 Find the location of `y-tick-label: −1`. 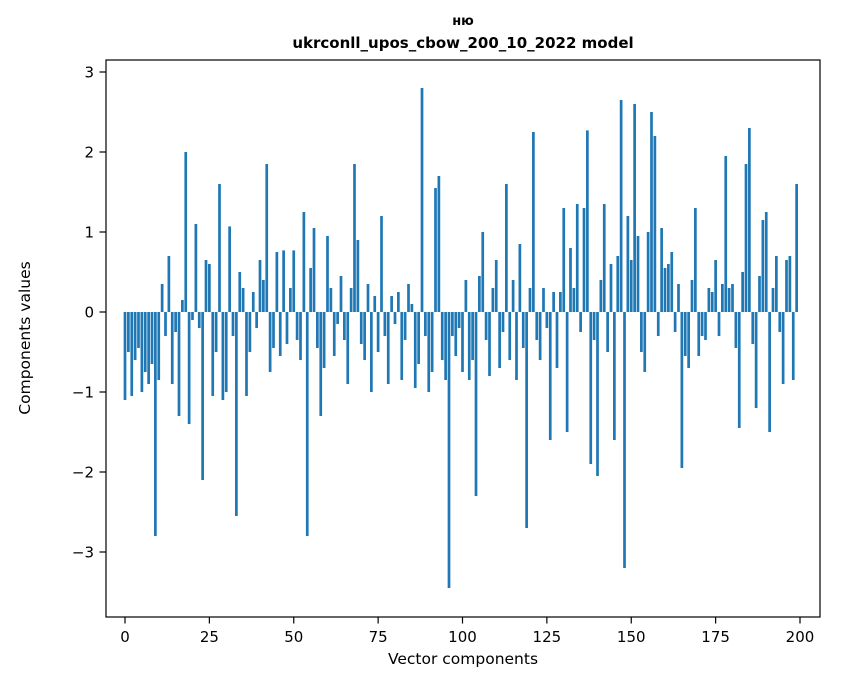

y-tick-label: −1 is located at coordinates (83, 393).